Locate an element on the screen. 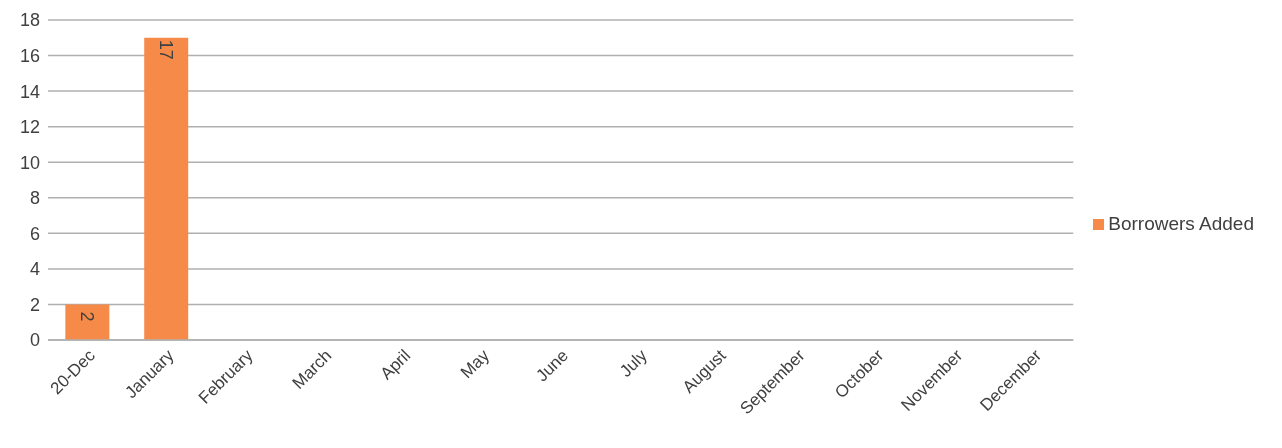 The width and height of the screenshot is (1282, 448). y-tick-label: 0 is located at coordinates (34, 340).